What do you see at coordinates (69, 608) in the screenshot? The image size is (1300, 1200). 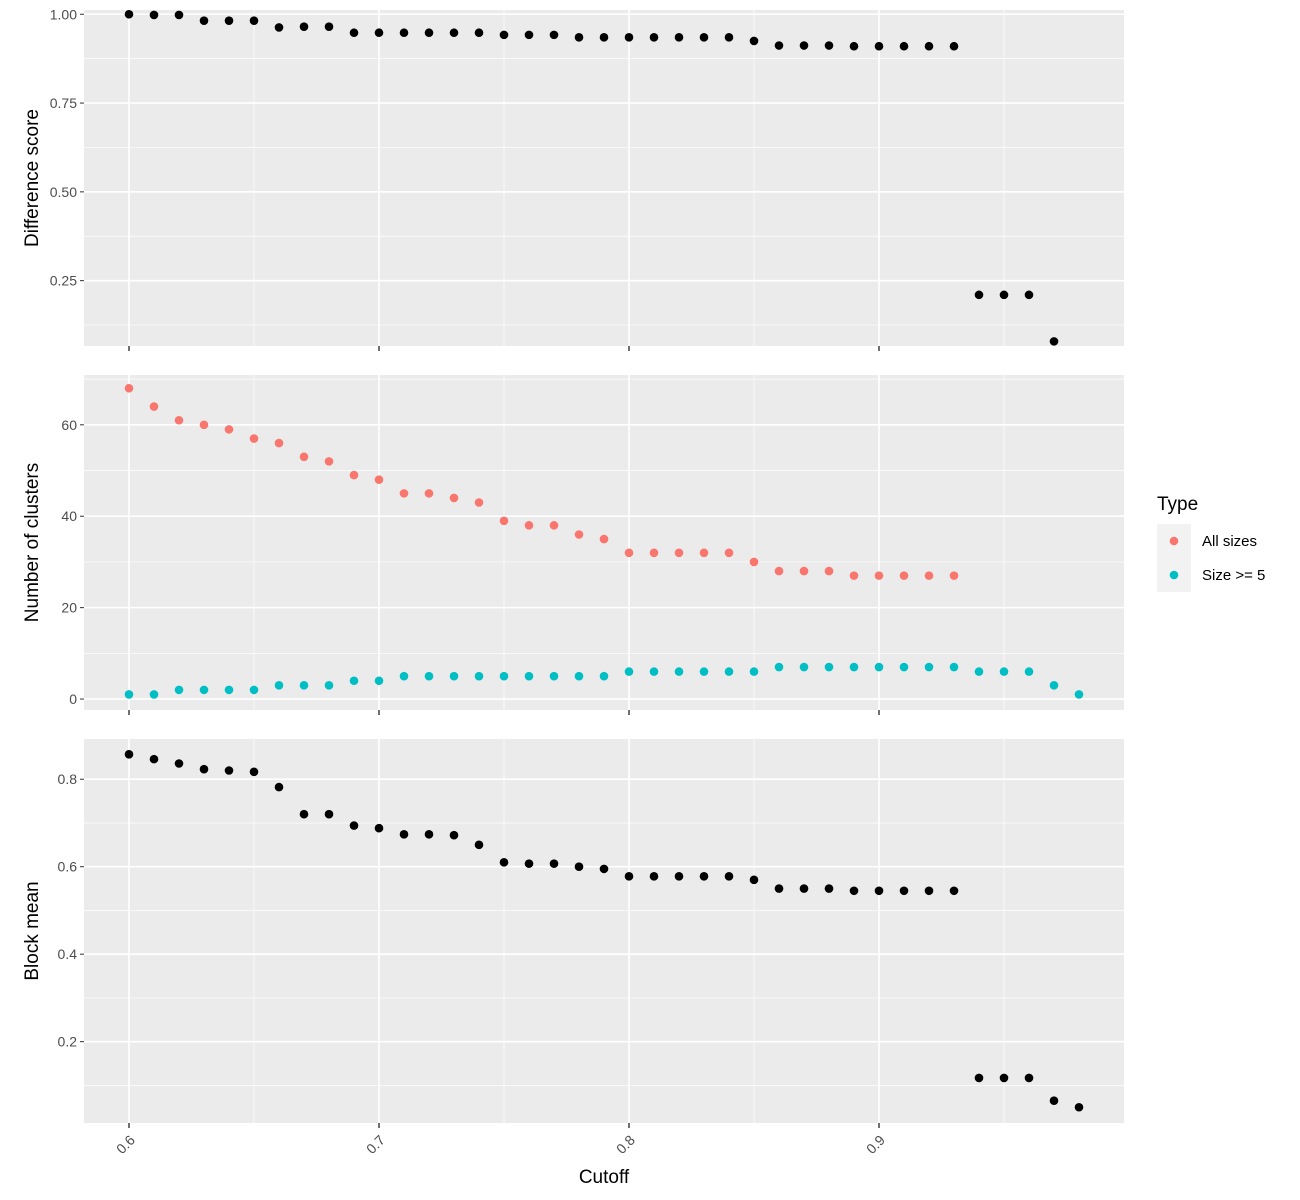 I see `y-tick-label: 20` at bounding box center [69, 608].